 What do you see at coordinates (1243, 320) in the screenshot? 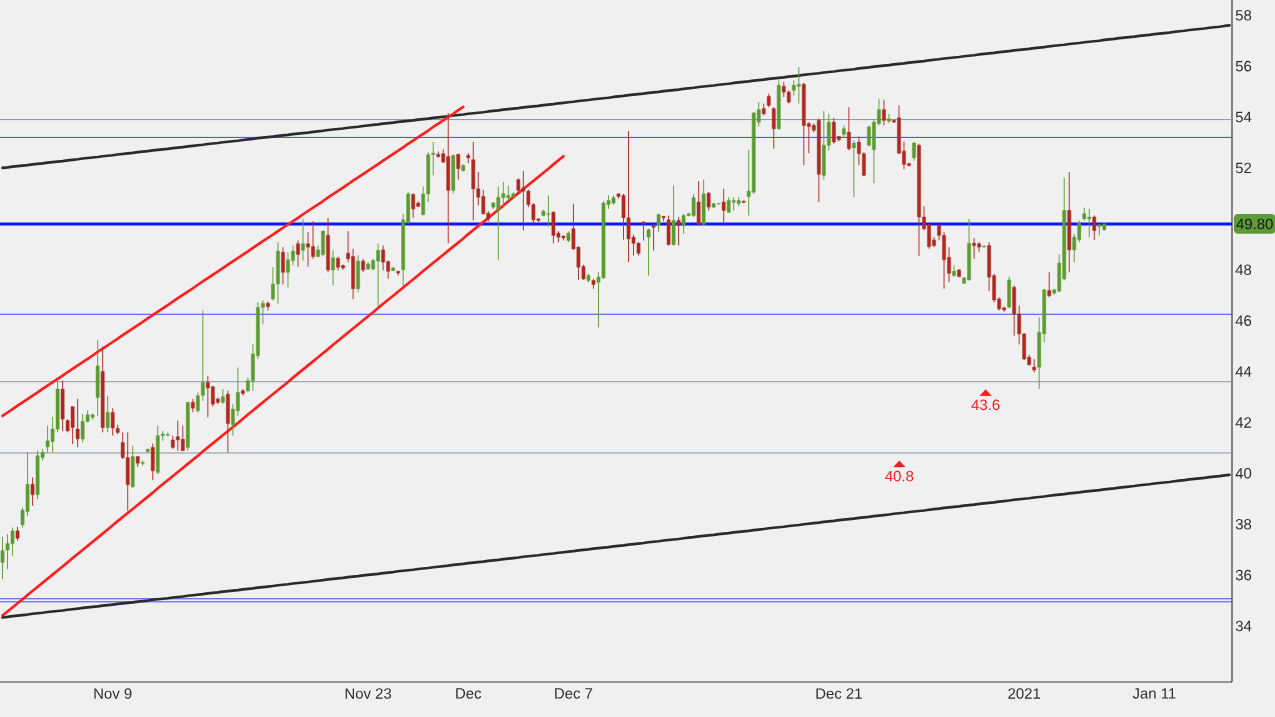
I see `y-tick-label: 46` at bounding box center [1243, 320].